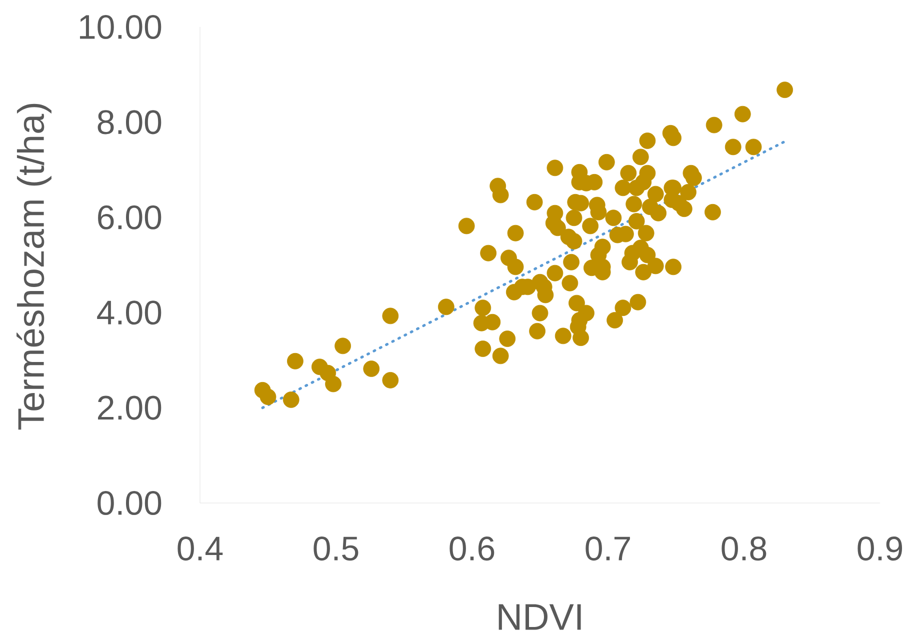  Describe the element at coordinates (129, 312) in the screenshot. I see `y-tick-label: 4.00` at that location.